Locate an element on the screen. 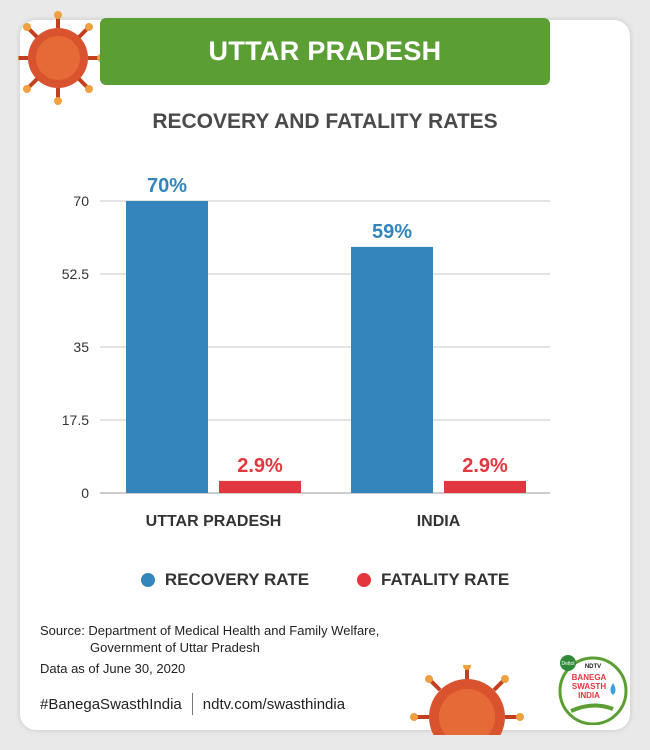 The height and width of the screenshot is (750, 650). svg-text: NDTV is located at coordinates (593, 667).